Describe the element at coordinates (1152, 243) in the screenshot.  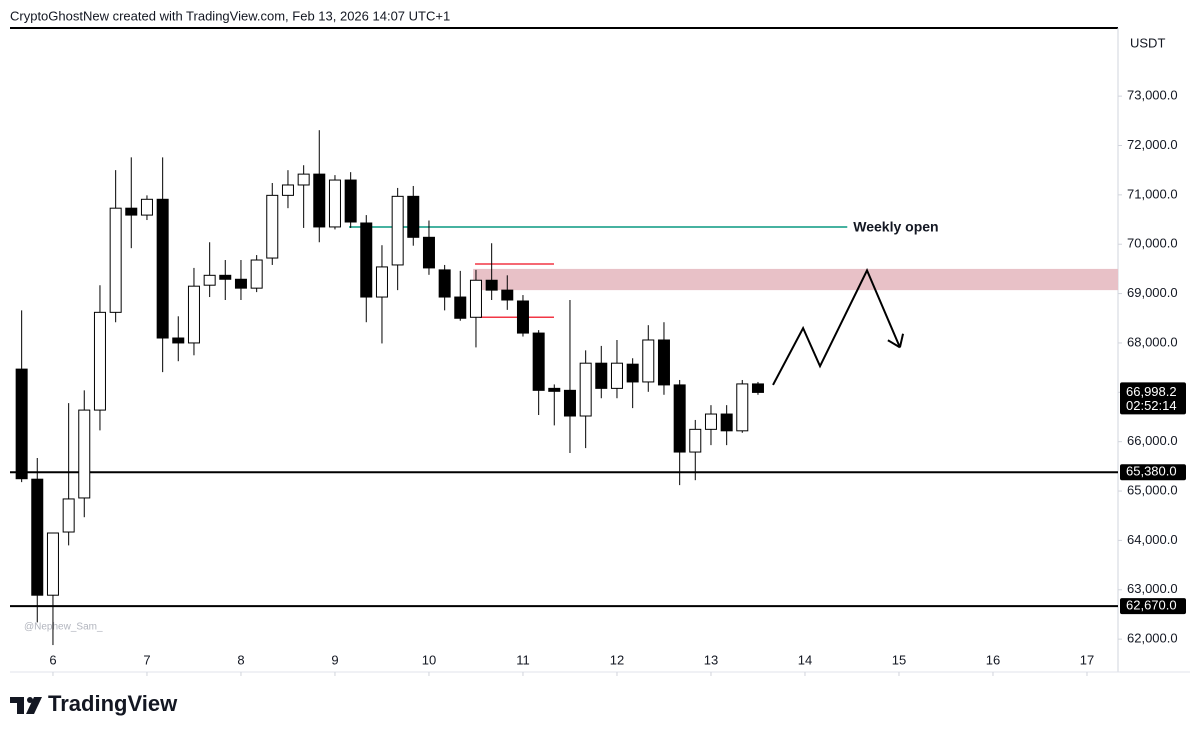
I see `y-tick-label: 70,000.0` at that location.